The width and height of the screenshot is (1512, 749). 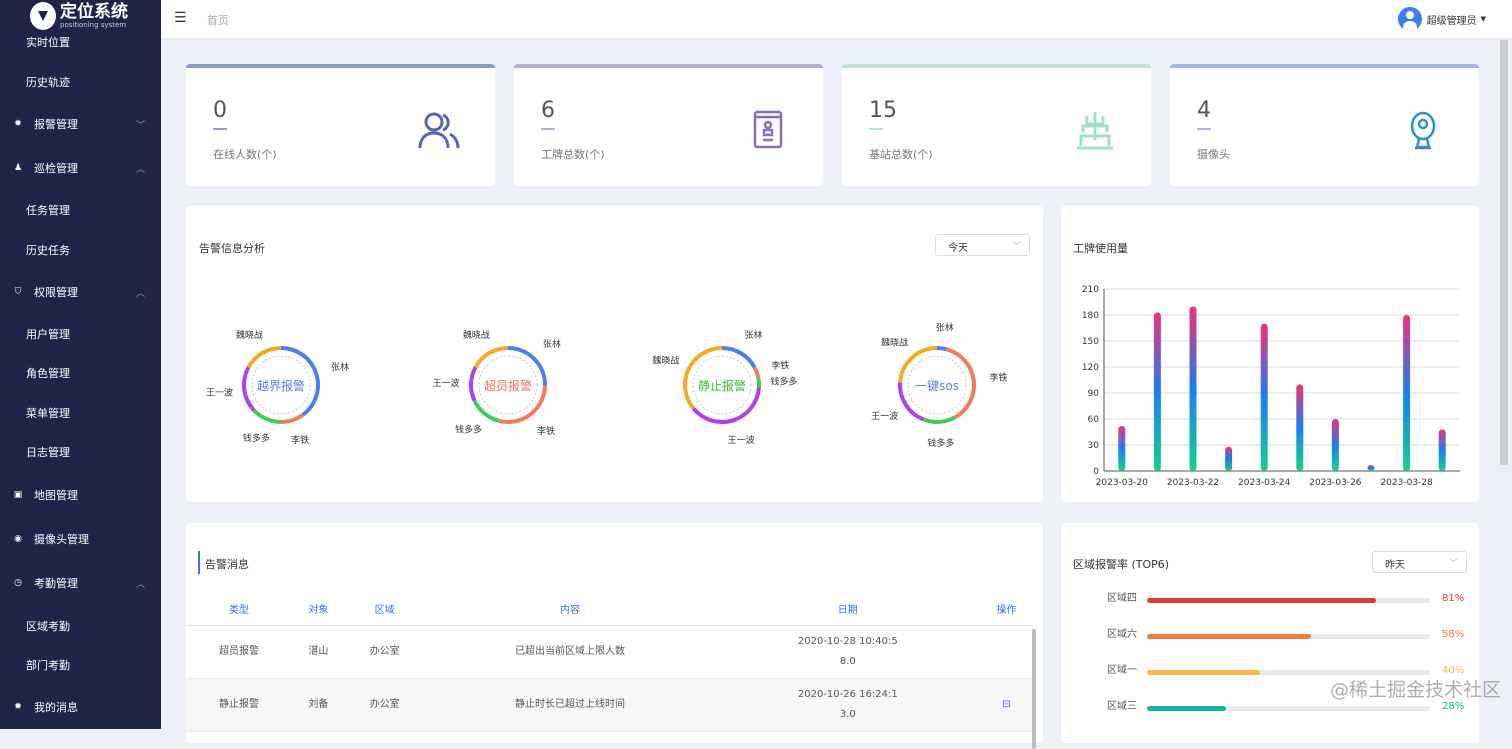 I want to click on column-header: 内容, so click(x=570, y=609).